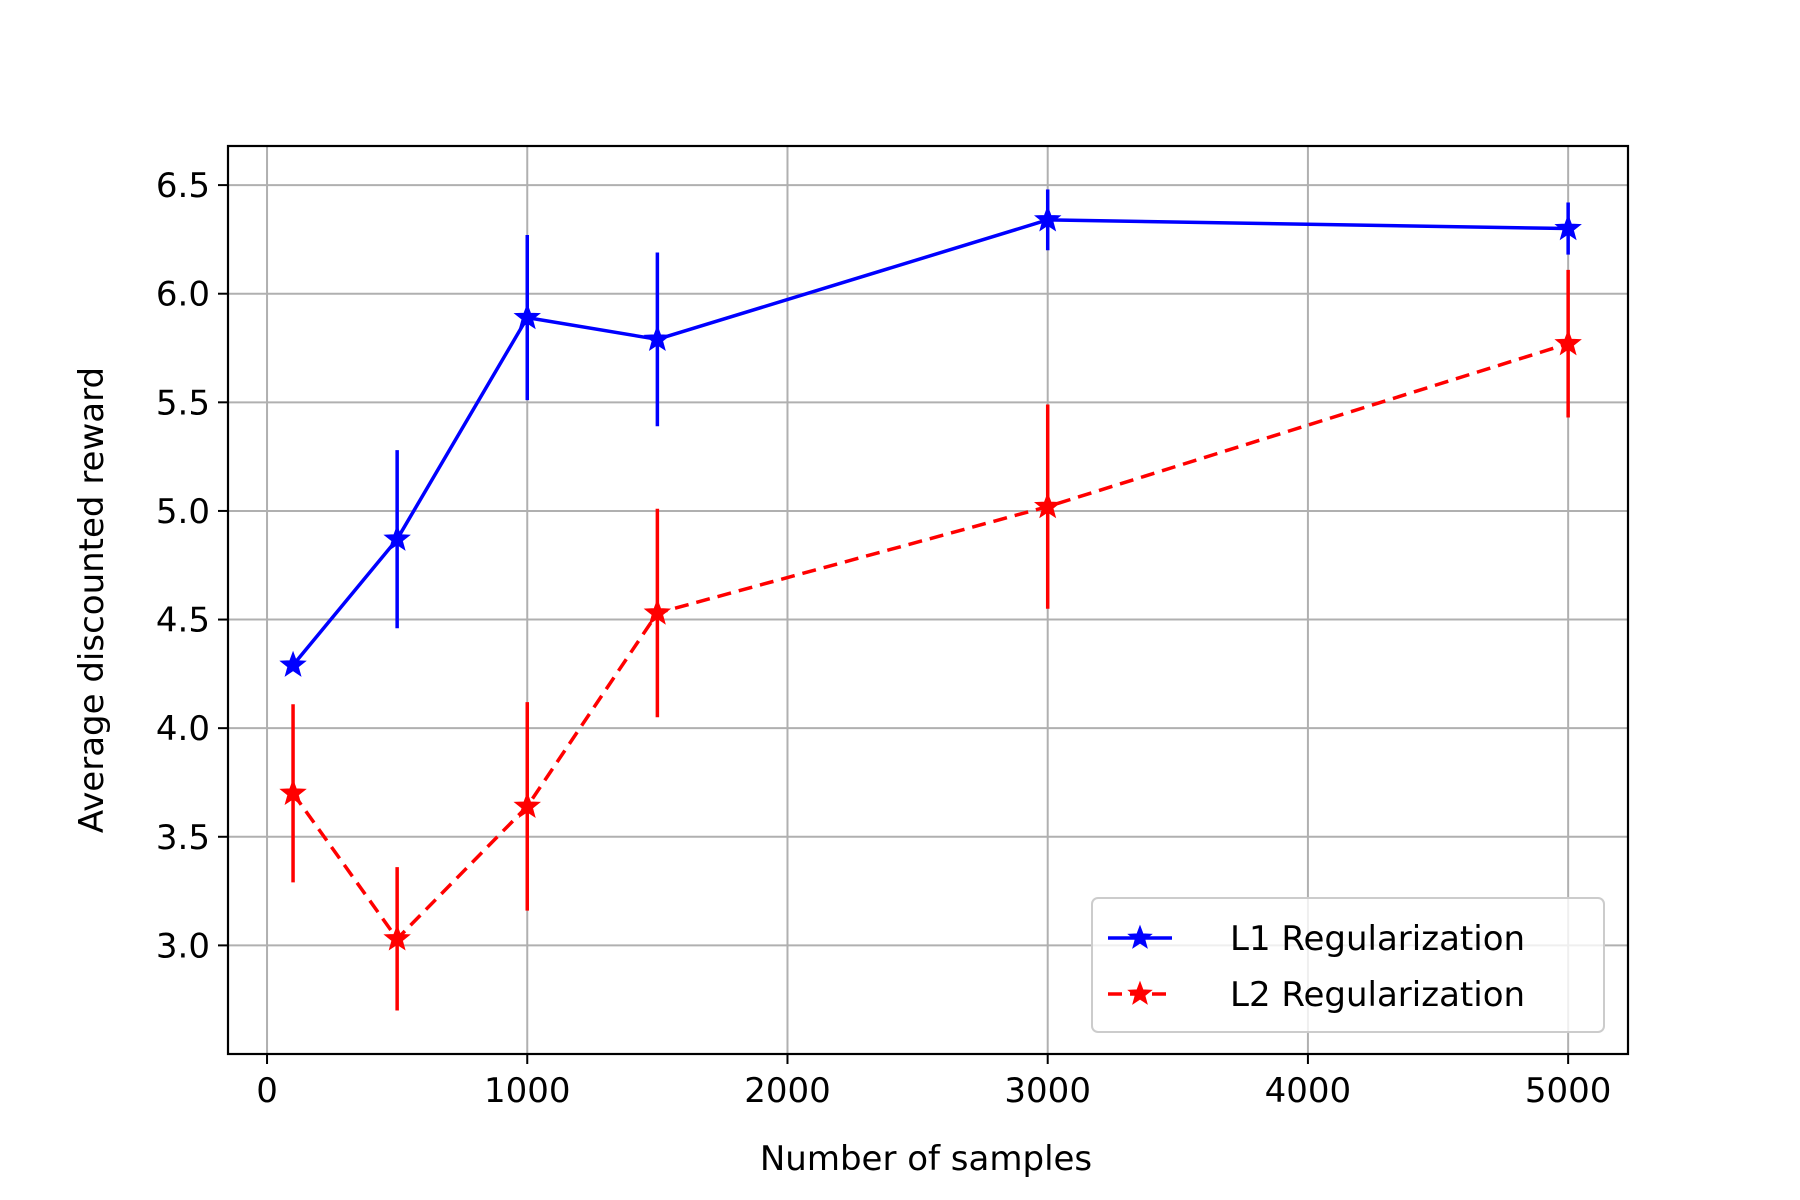 This screenshot has height=1200, width=1800. Describe the element at coordinates (1377, 939) in the screenshot. I see `legend-label-1: L1 Regularization` at that location.